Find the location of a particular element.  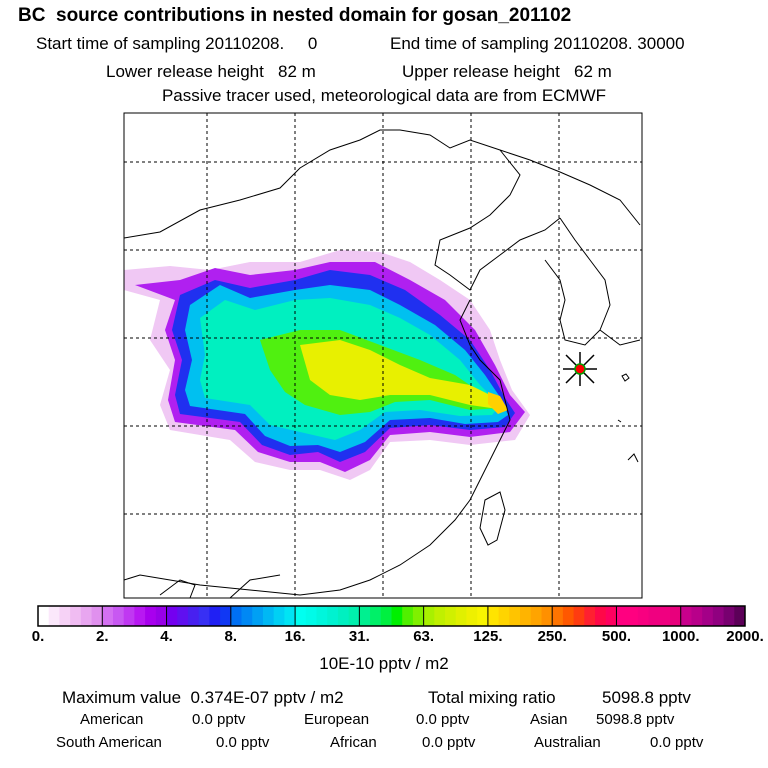

colorbar-tick-label: 2000. is located at coordinates (745, 636).